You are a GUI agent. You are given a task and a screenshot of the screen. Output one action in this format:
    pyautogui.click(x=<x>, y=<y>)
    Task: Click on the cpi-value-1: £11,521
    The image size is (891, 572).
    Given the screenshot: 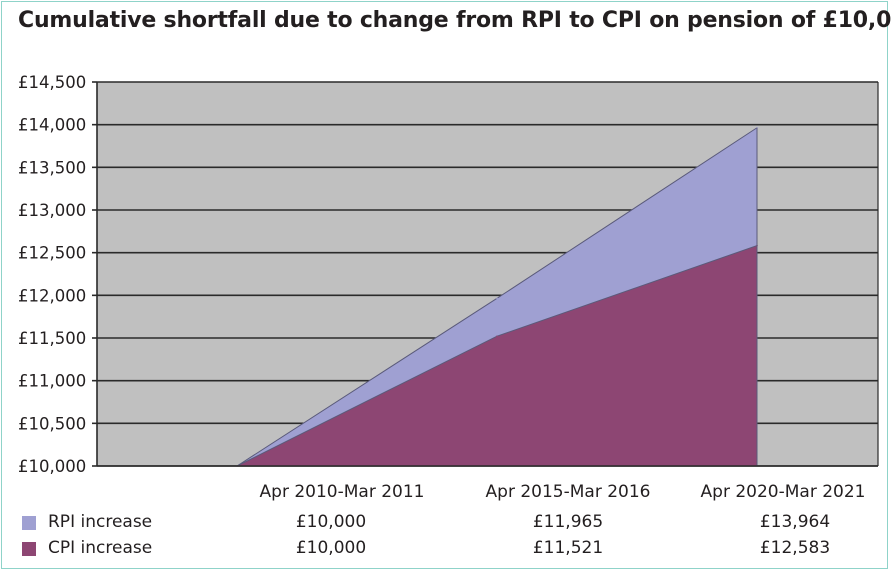 What is the action you would take?
    pyautogui.click(x=568, y=548)
    